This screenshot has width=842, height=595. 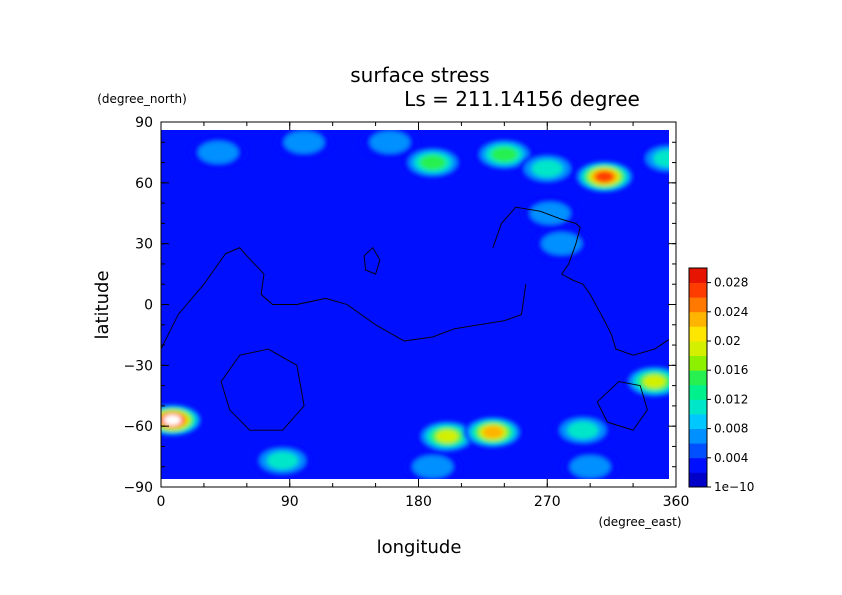 What do you see at coordinates (731, 399) in the screenshot?
I see `colorbar-tick-label: 0.012` at bounding box center [731, 399].